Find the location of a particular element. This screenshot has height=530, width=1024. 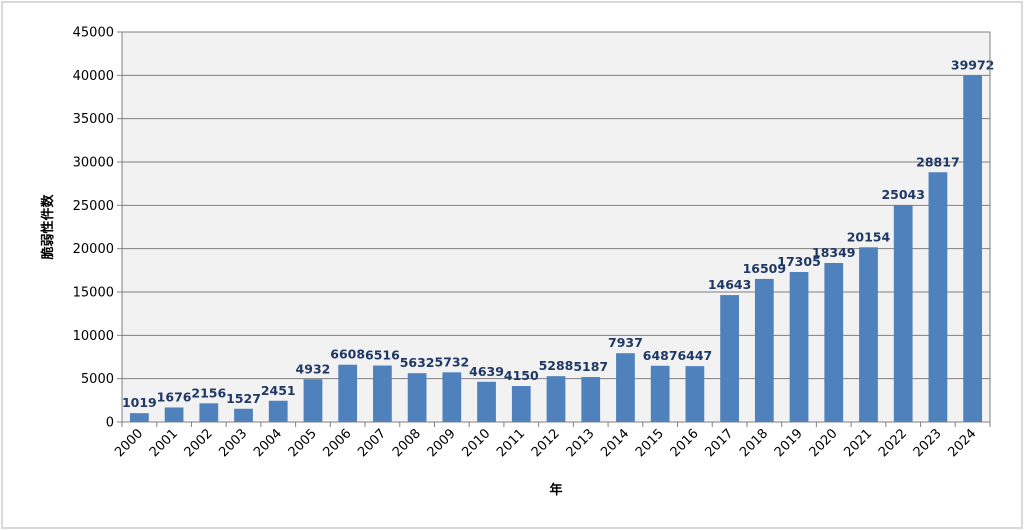

data-label: 6447 is located at coordinates (694, 355).